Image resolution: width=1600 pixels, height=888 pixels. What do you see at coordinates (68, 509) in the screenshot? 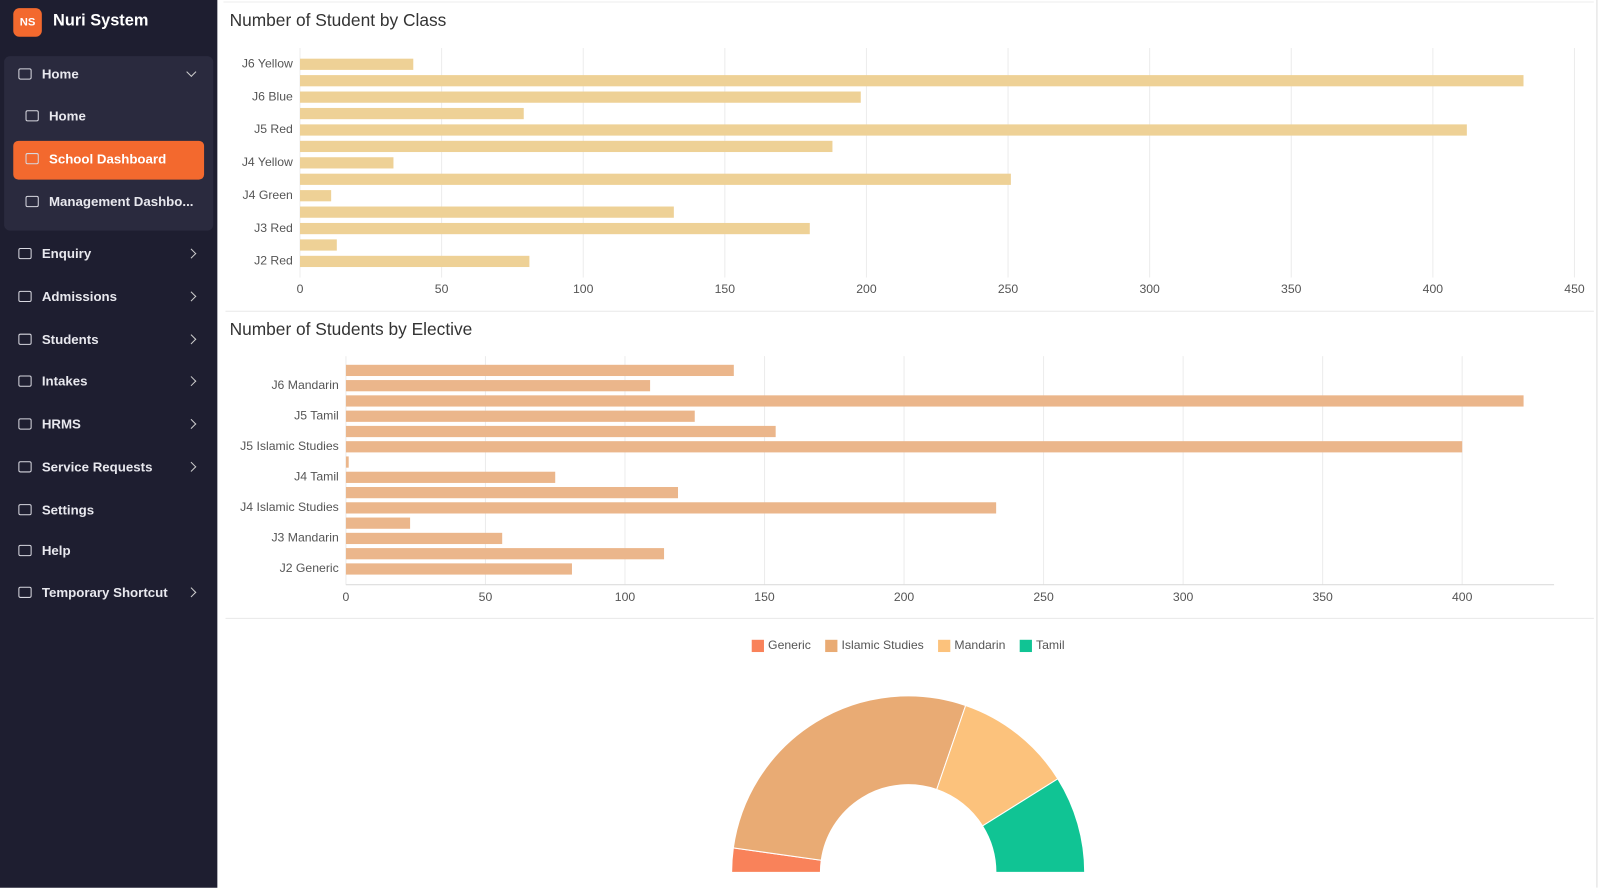
I see `menu-label: Settings` at bounding box center [68, 509].